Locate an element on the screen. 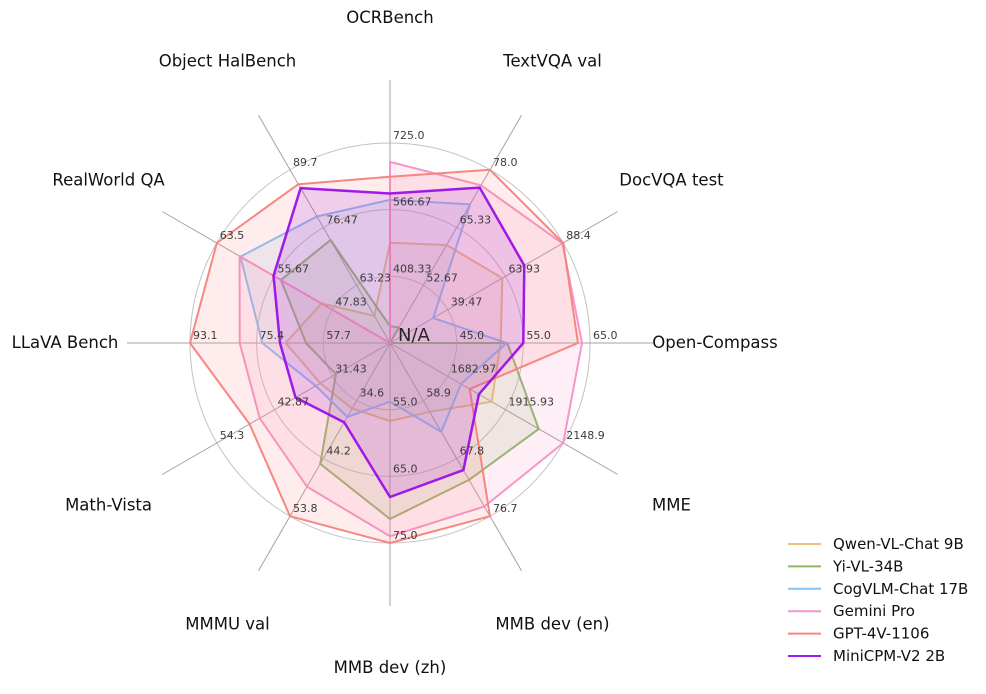 This screenshot has width=986, height=694. tick-label-textvqa-val-0: 52.67 is located at coordinates (442, 277).